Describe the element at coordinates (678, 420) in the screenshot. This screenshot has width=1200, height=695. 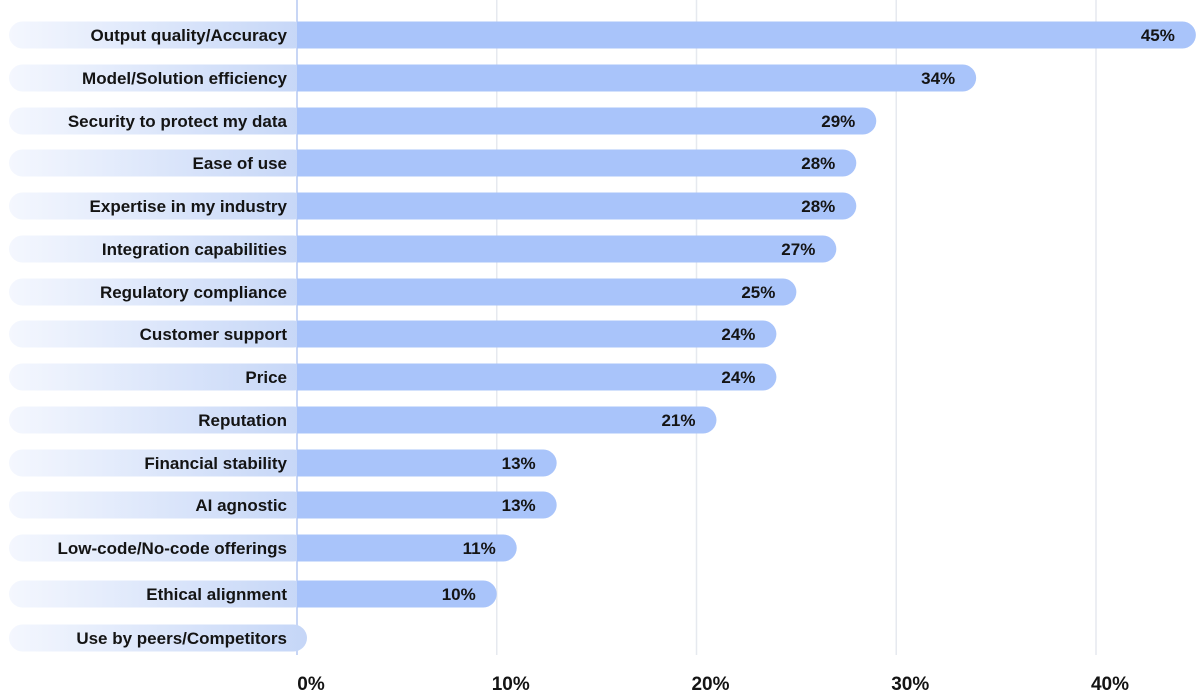
I see `value-label: 21%` at that location.